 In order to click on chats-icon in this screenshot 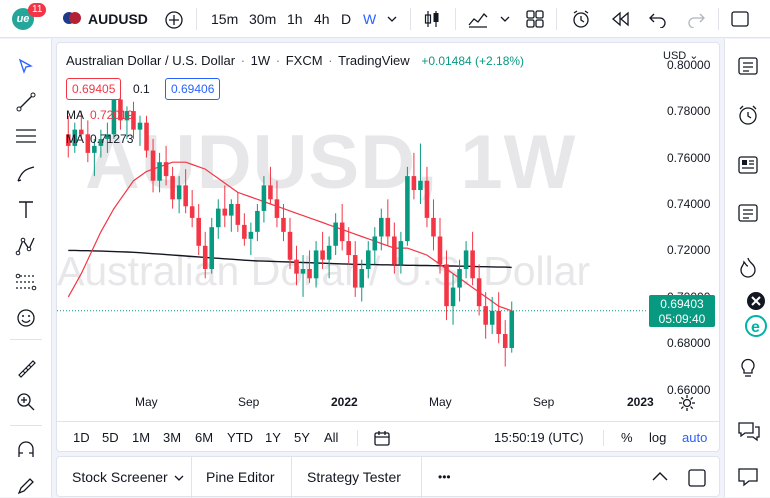, I will do `click(749, 431)`.